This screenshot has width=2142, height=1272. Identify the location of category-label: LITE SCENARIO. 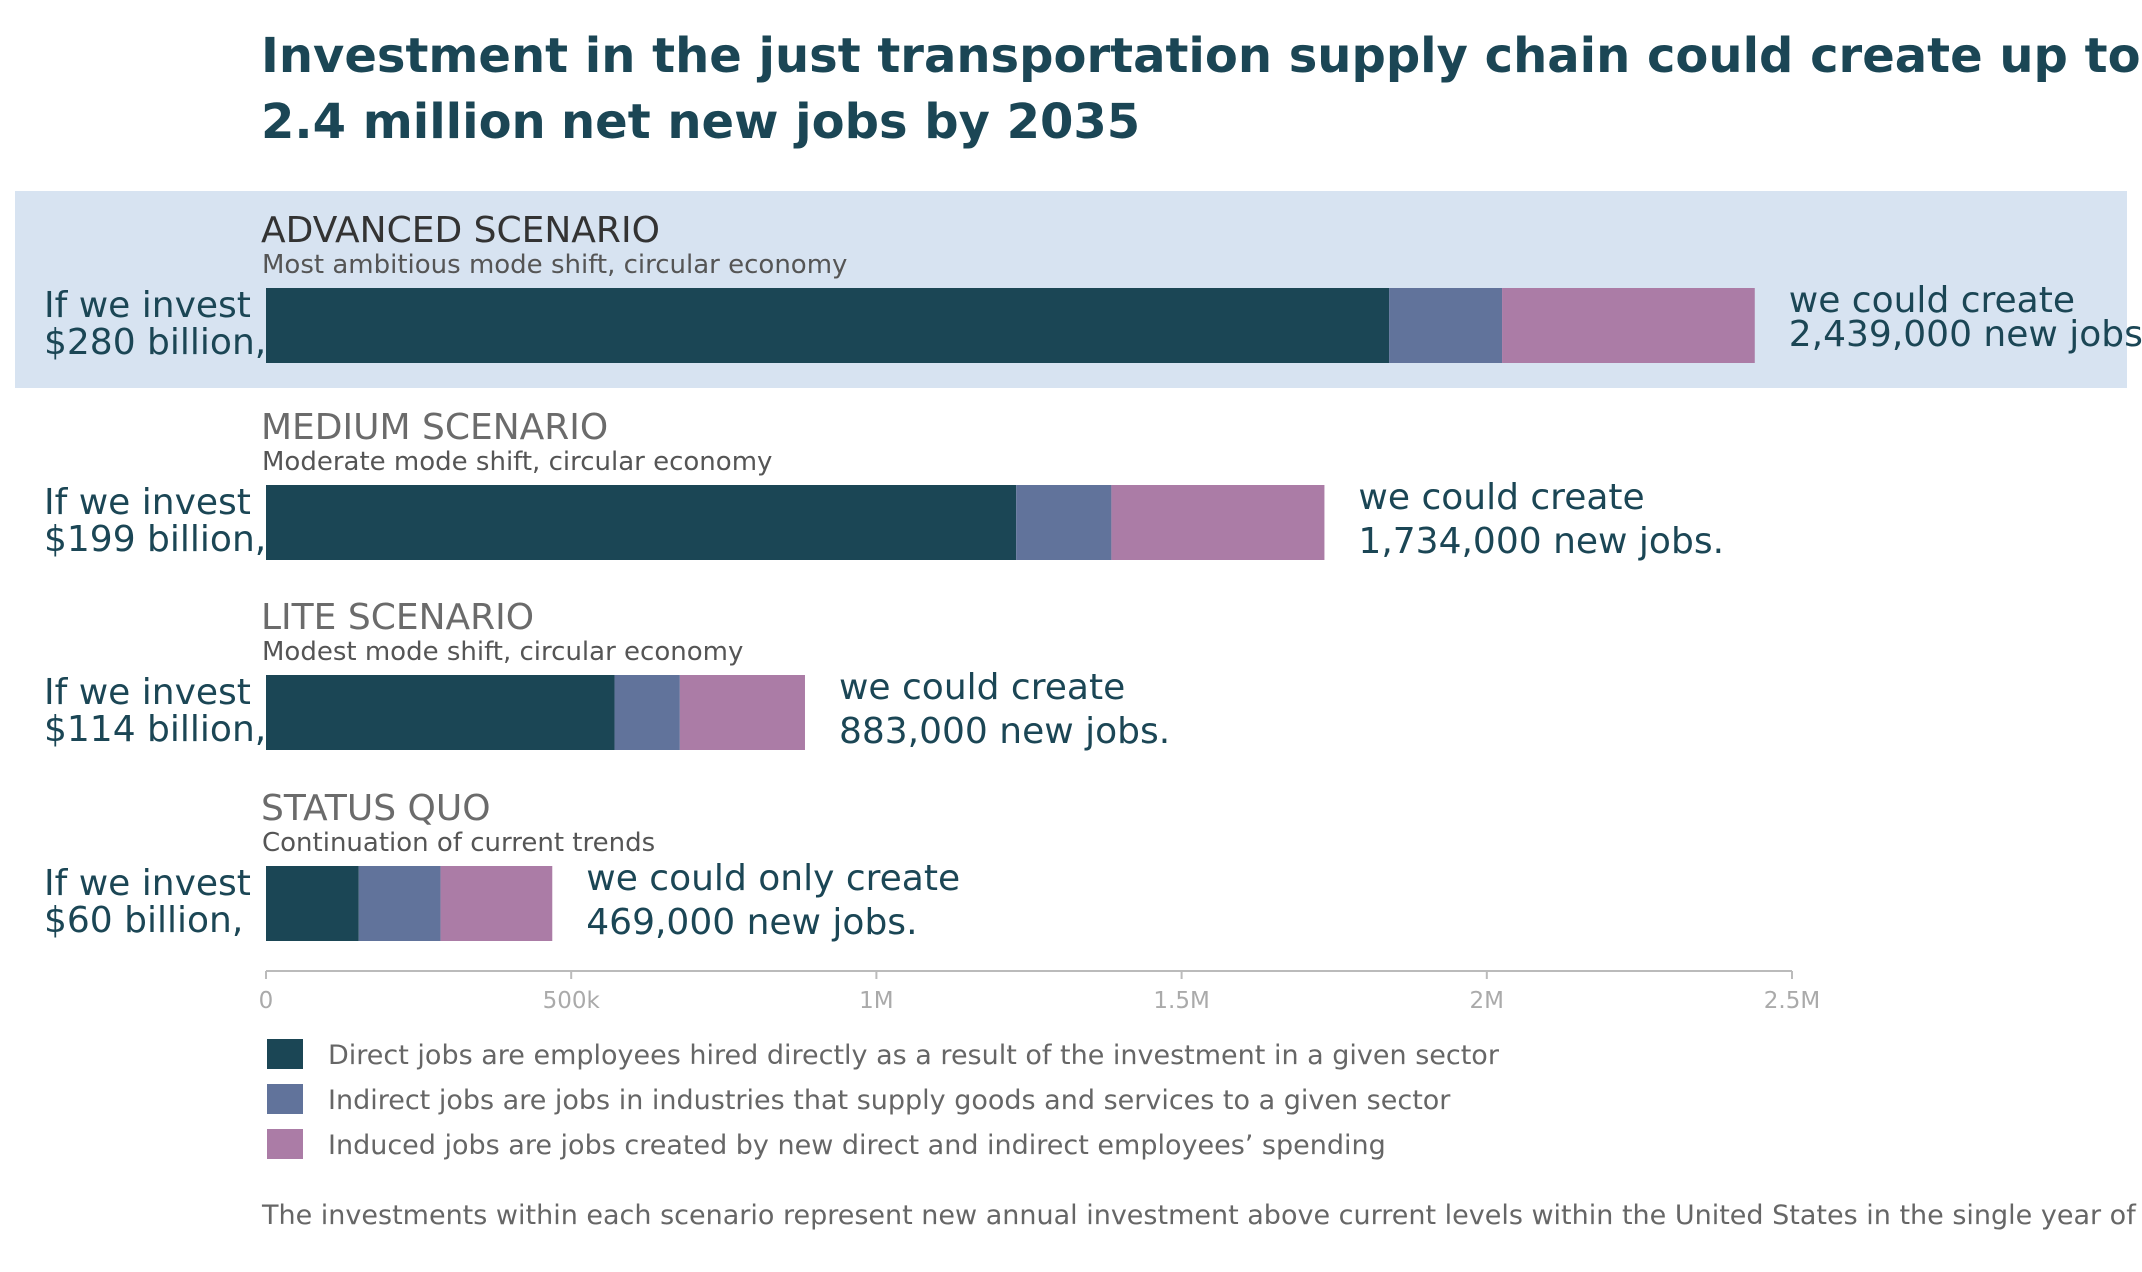
(397, 617).